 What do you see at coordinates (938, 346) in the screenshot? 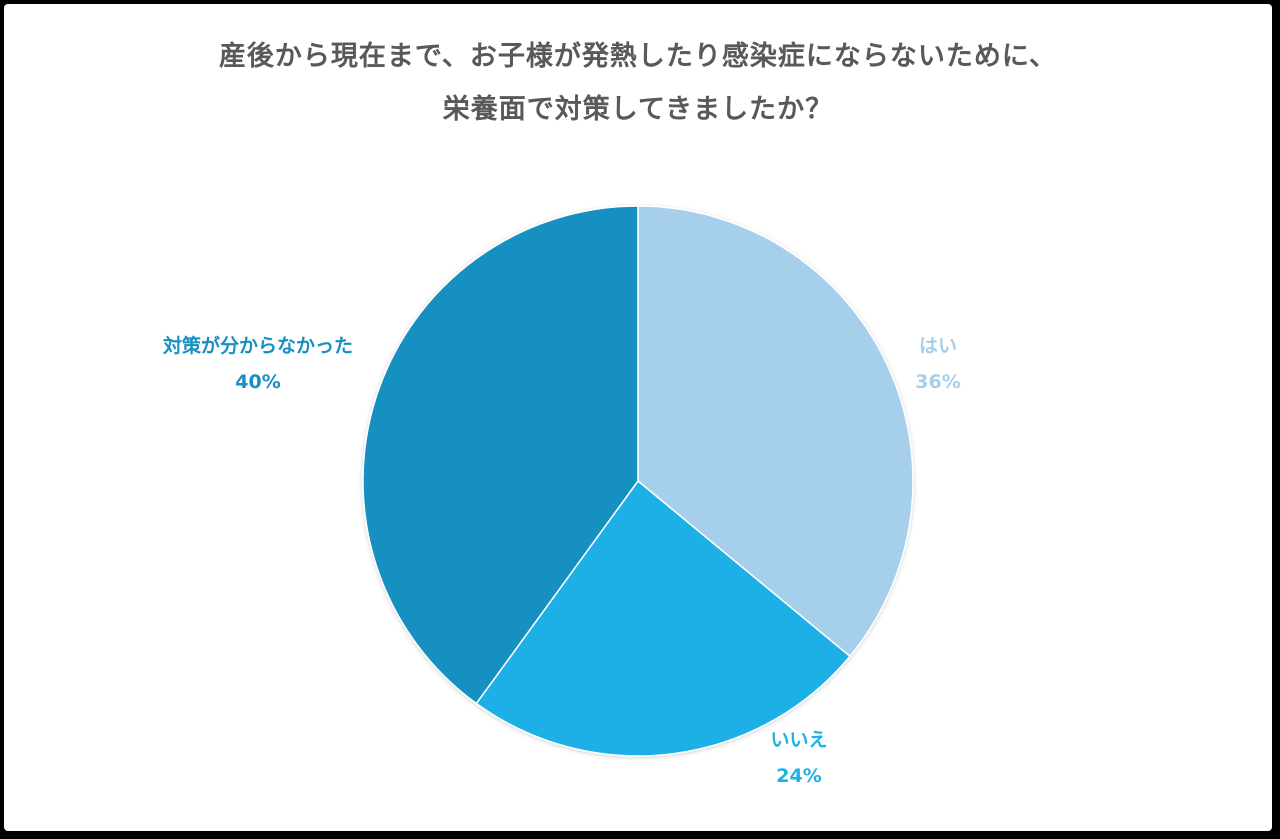
I see `slice-label-yes-name: はい` at bounding box center [938, 346].